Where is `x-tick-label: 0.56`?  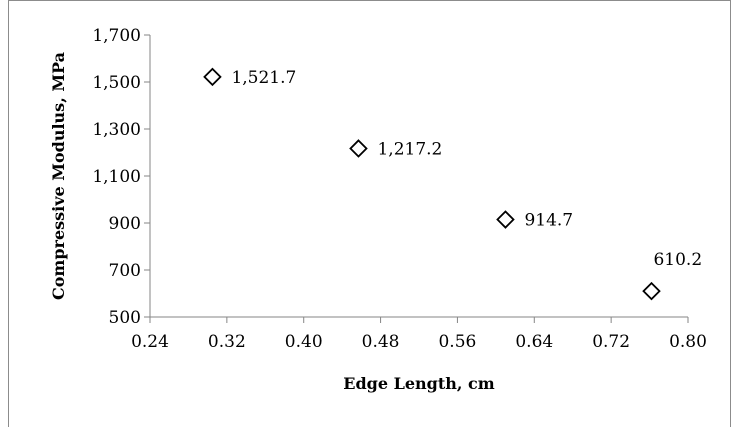
x-tick-label: 0.56 is located at coordinates (457, 342).